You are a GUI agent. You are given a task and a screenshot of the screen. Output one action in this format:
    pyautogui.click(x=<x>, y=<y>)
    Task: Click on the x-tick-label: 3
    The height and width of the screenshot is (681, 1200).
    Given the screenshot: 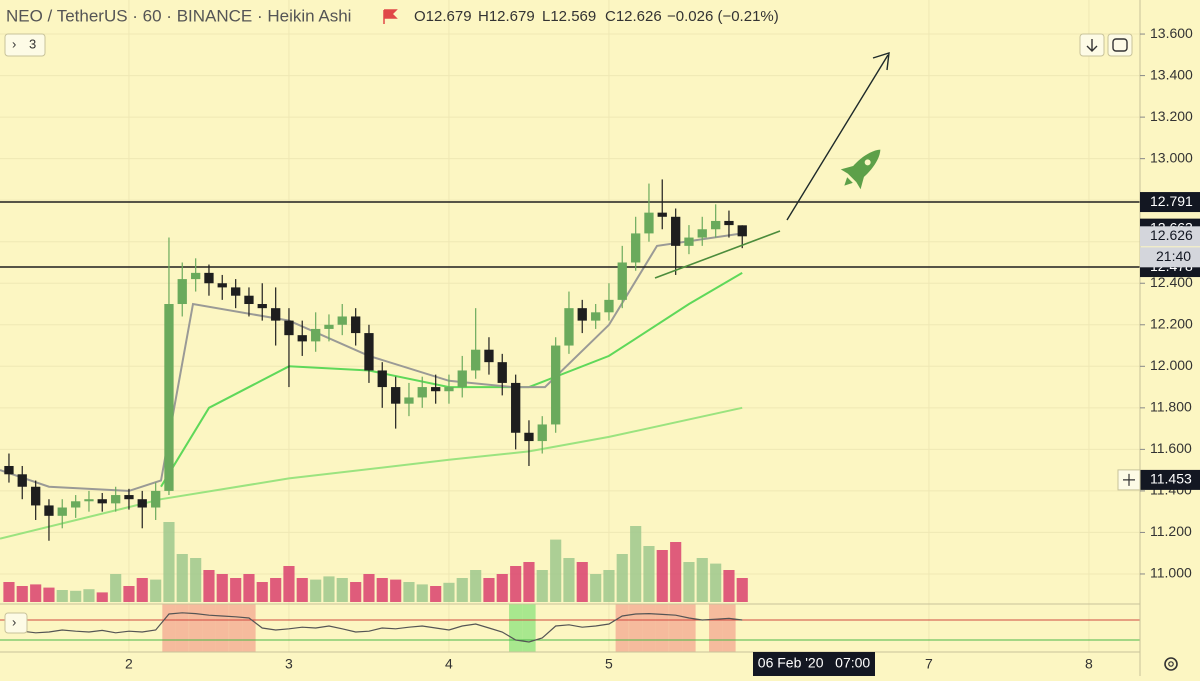 What is the action you would take?
    pyautogui.click(x=289, y=664)
    